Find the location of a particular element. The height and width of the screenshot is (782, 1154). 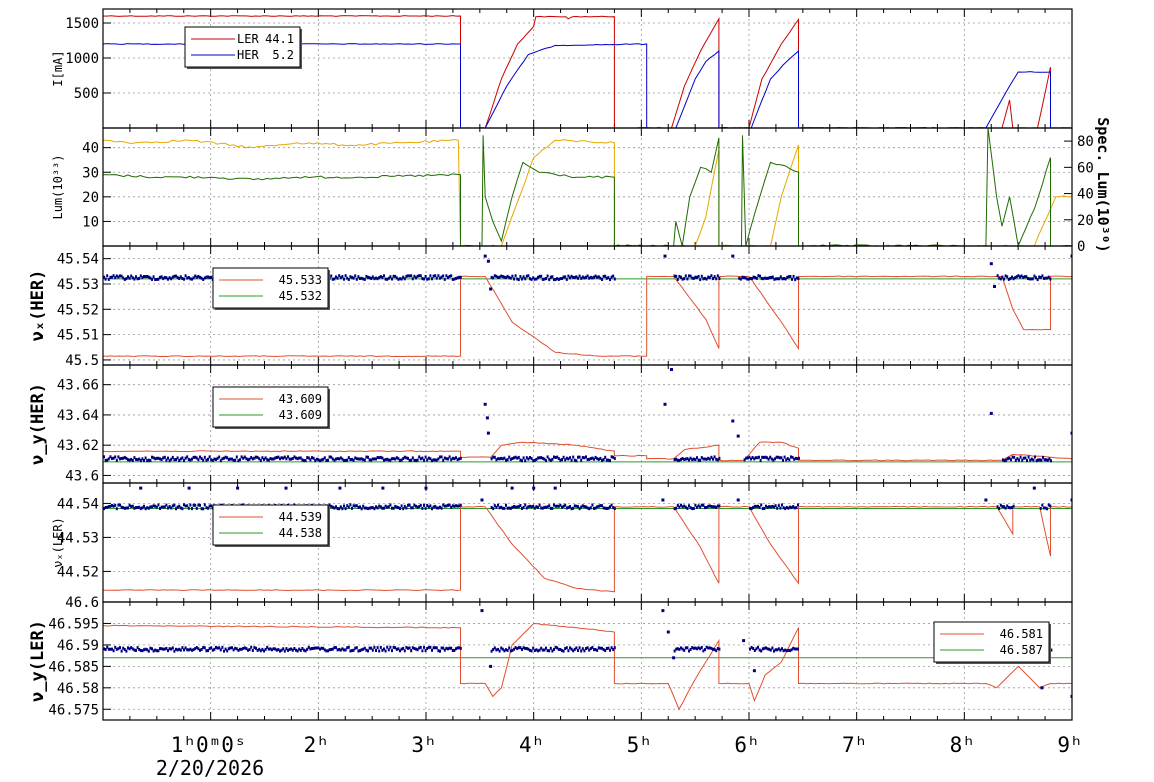

tune-dots is located at coordinates (587, 415).